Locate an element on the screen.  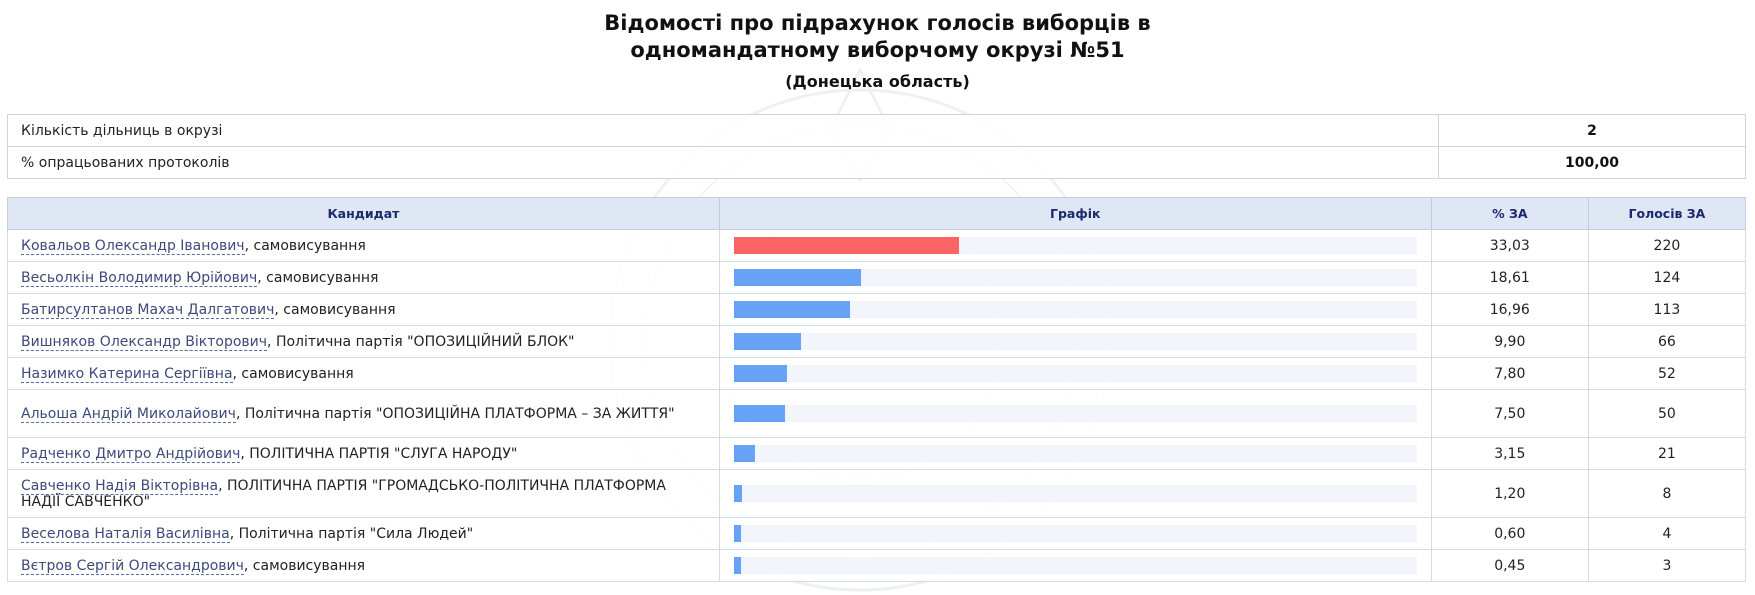
percent-cell: 9,90 is located at coordinates (1509, 341).